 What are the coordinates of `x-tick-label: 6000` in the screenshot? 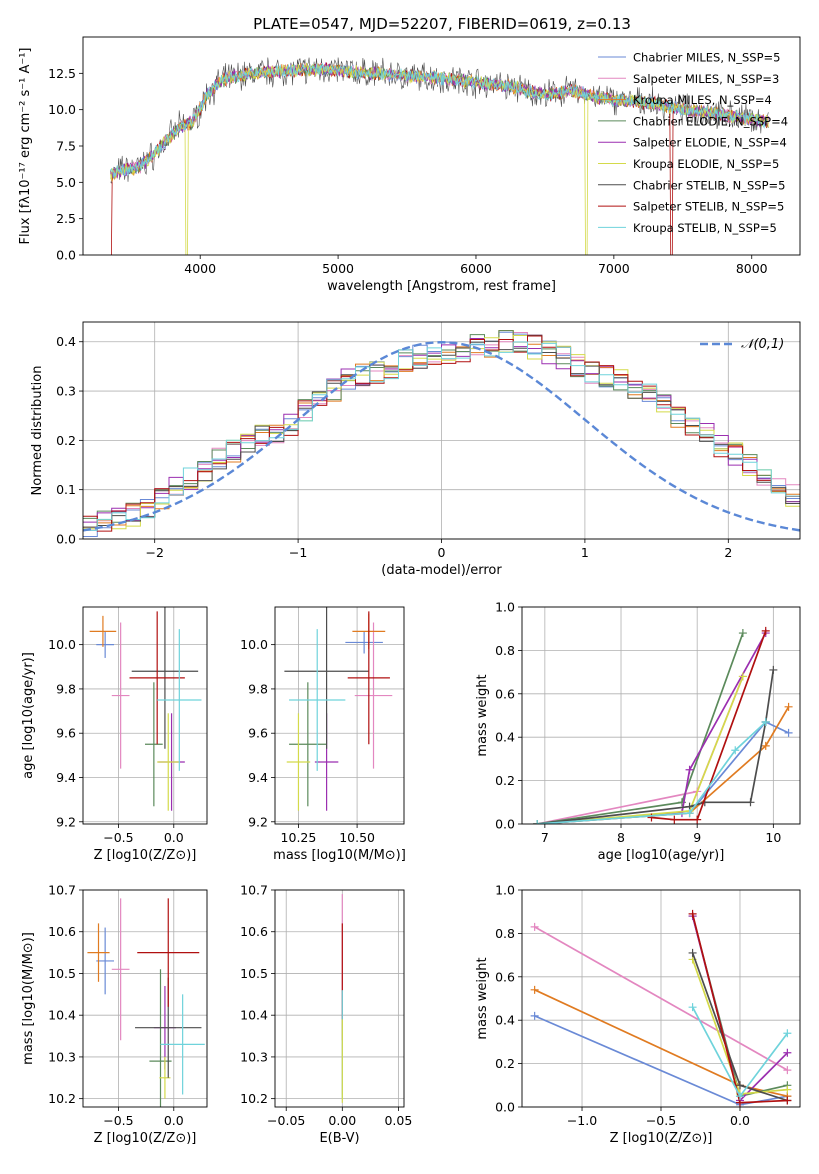 It's located at (476, 268).